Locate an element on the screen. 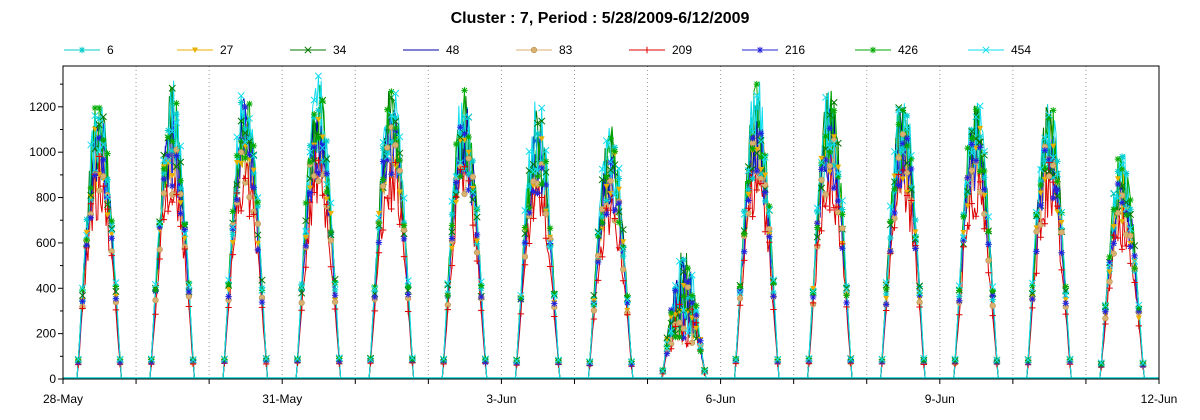 This screenshot has width=1200, height=420. legend-item-209: 209 is located at coordinates (681, 50).